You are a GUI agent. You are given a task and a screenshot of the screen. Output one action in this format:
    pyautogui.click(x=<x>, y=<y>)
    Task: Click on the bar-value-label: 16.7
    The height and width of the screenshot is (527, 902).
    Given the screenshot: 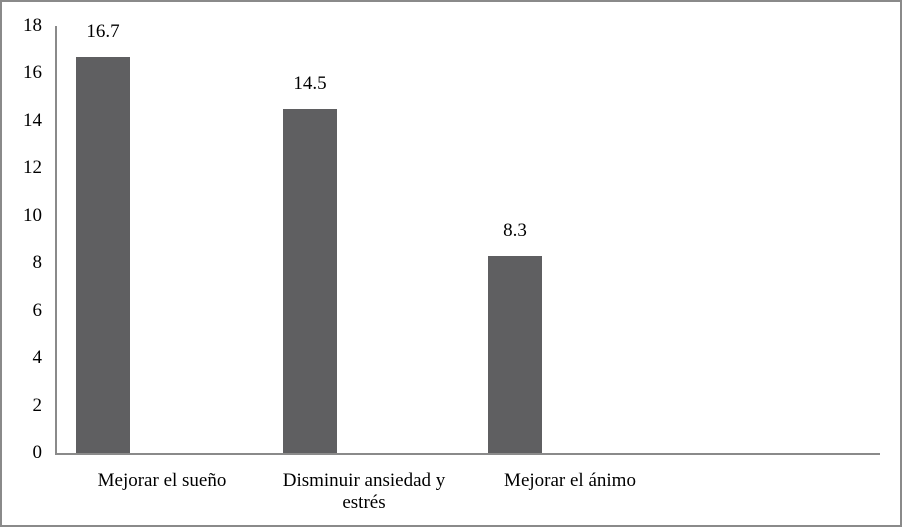 What is the action you would take?
    pyautogui.click(x=103, y=31)
    